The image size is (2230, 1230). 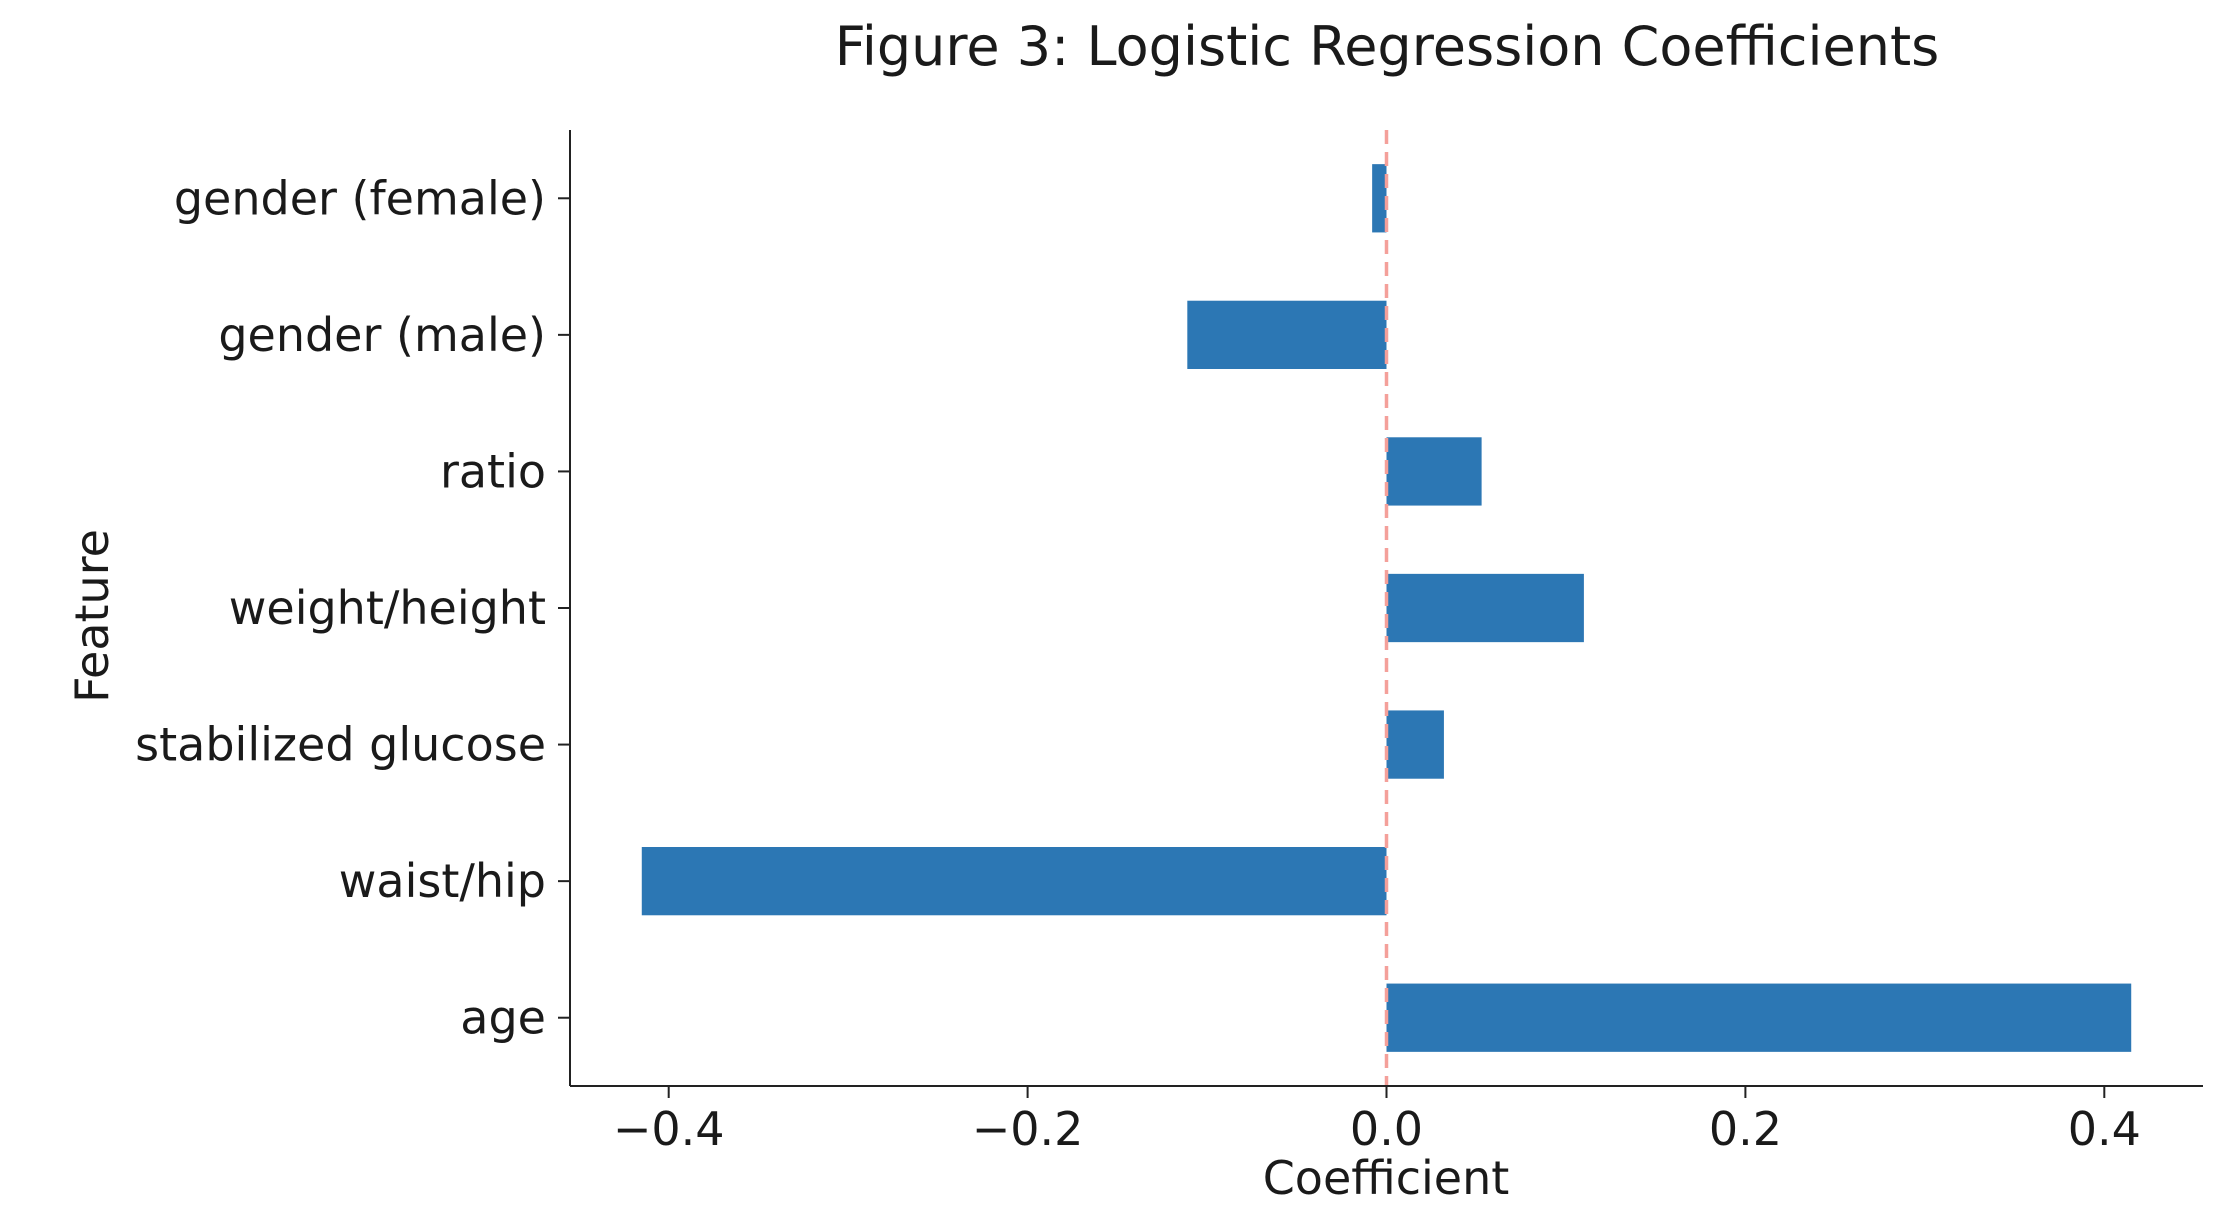 I want to click on x-tick-label: 0.4, so click(x=2104, y=1129).